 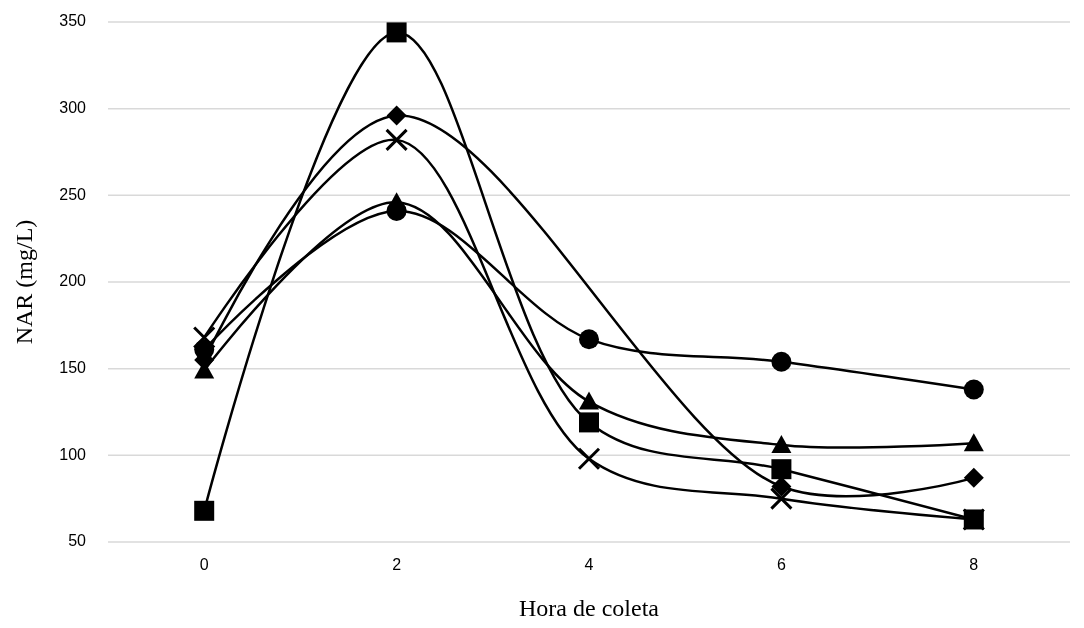 I want to click on x-tick-label: 2, so click(x=397, y=564).